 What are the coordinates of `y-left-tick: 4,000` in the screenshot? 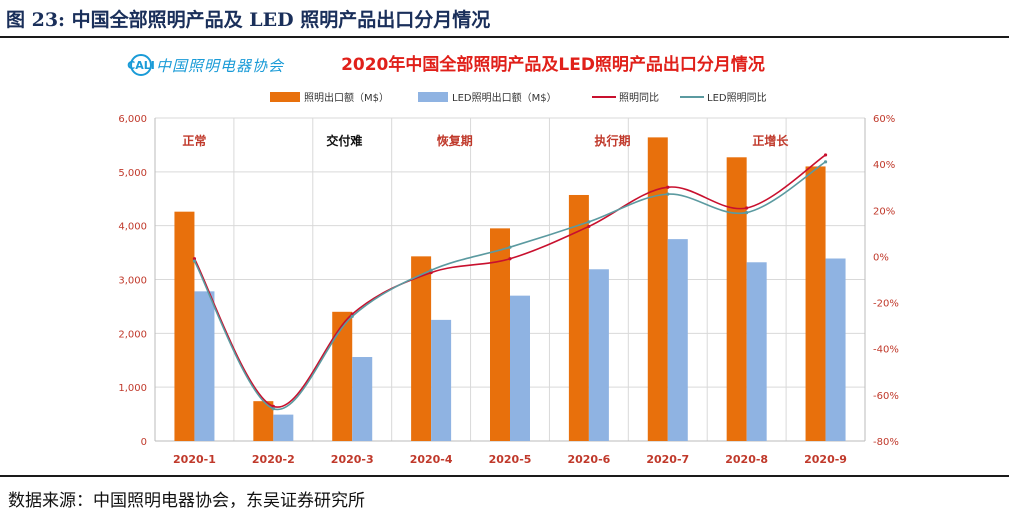 It's located at (132, 227).